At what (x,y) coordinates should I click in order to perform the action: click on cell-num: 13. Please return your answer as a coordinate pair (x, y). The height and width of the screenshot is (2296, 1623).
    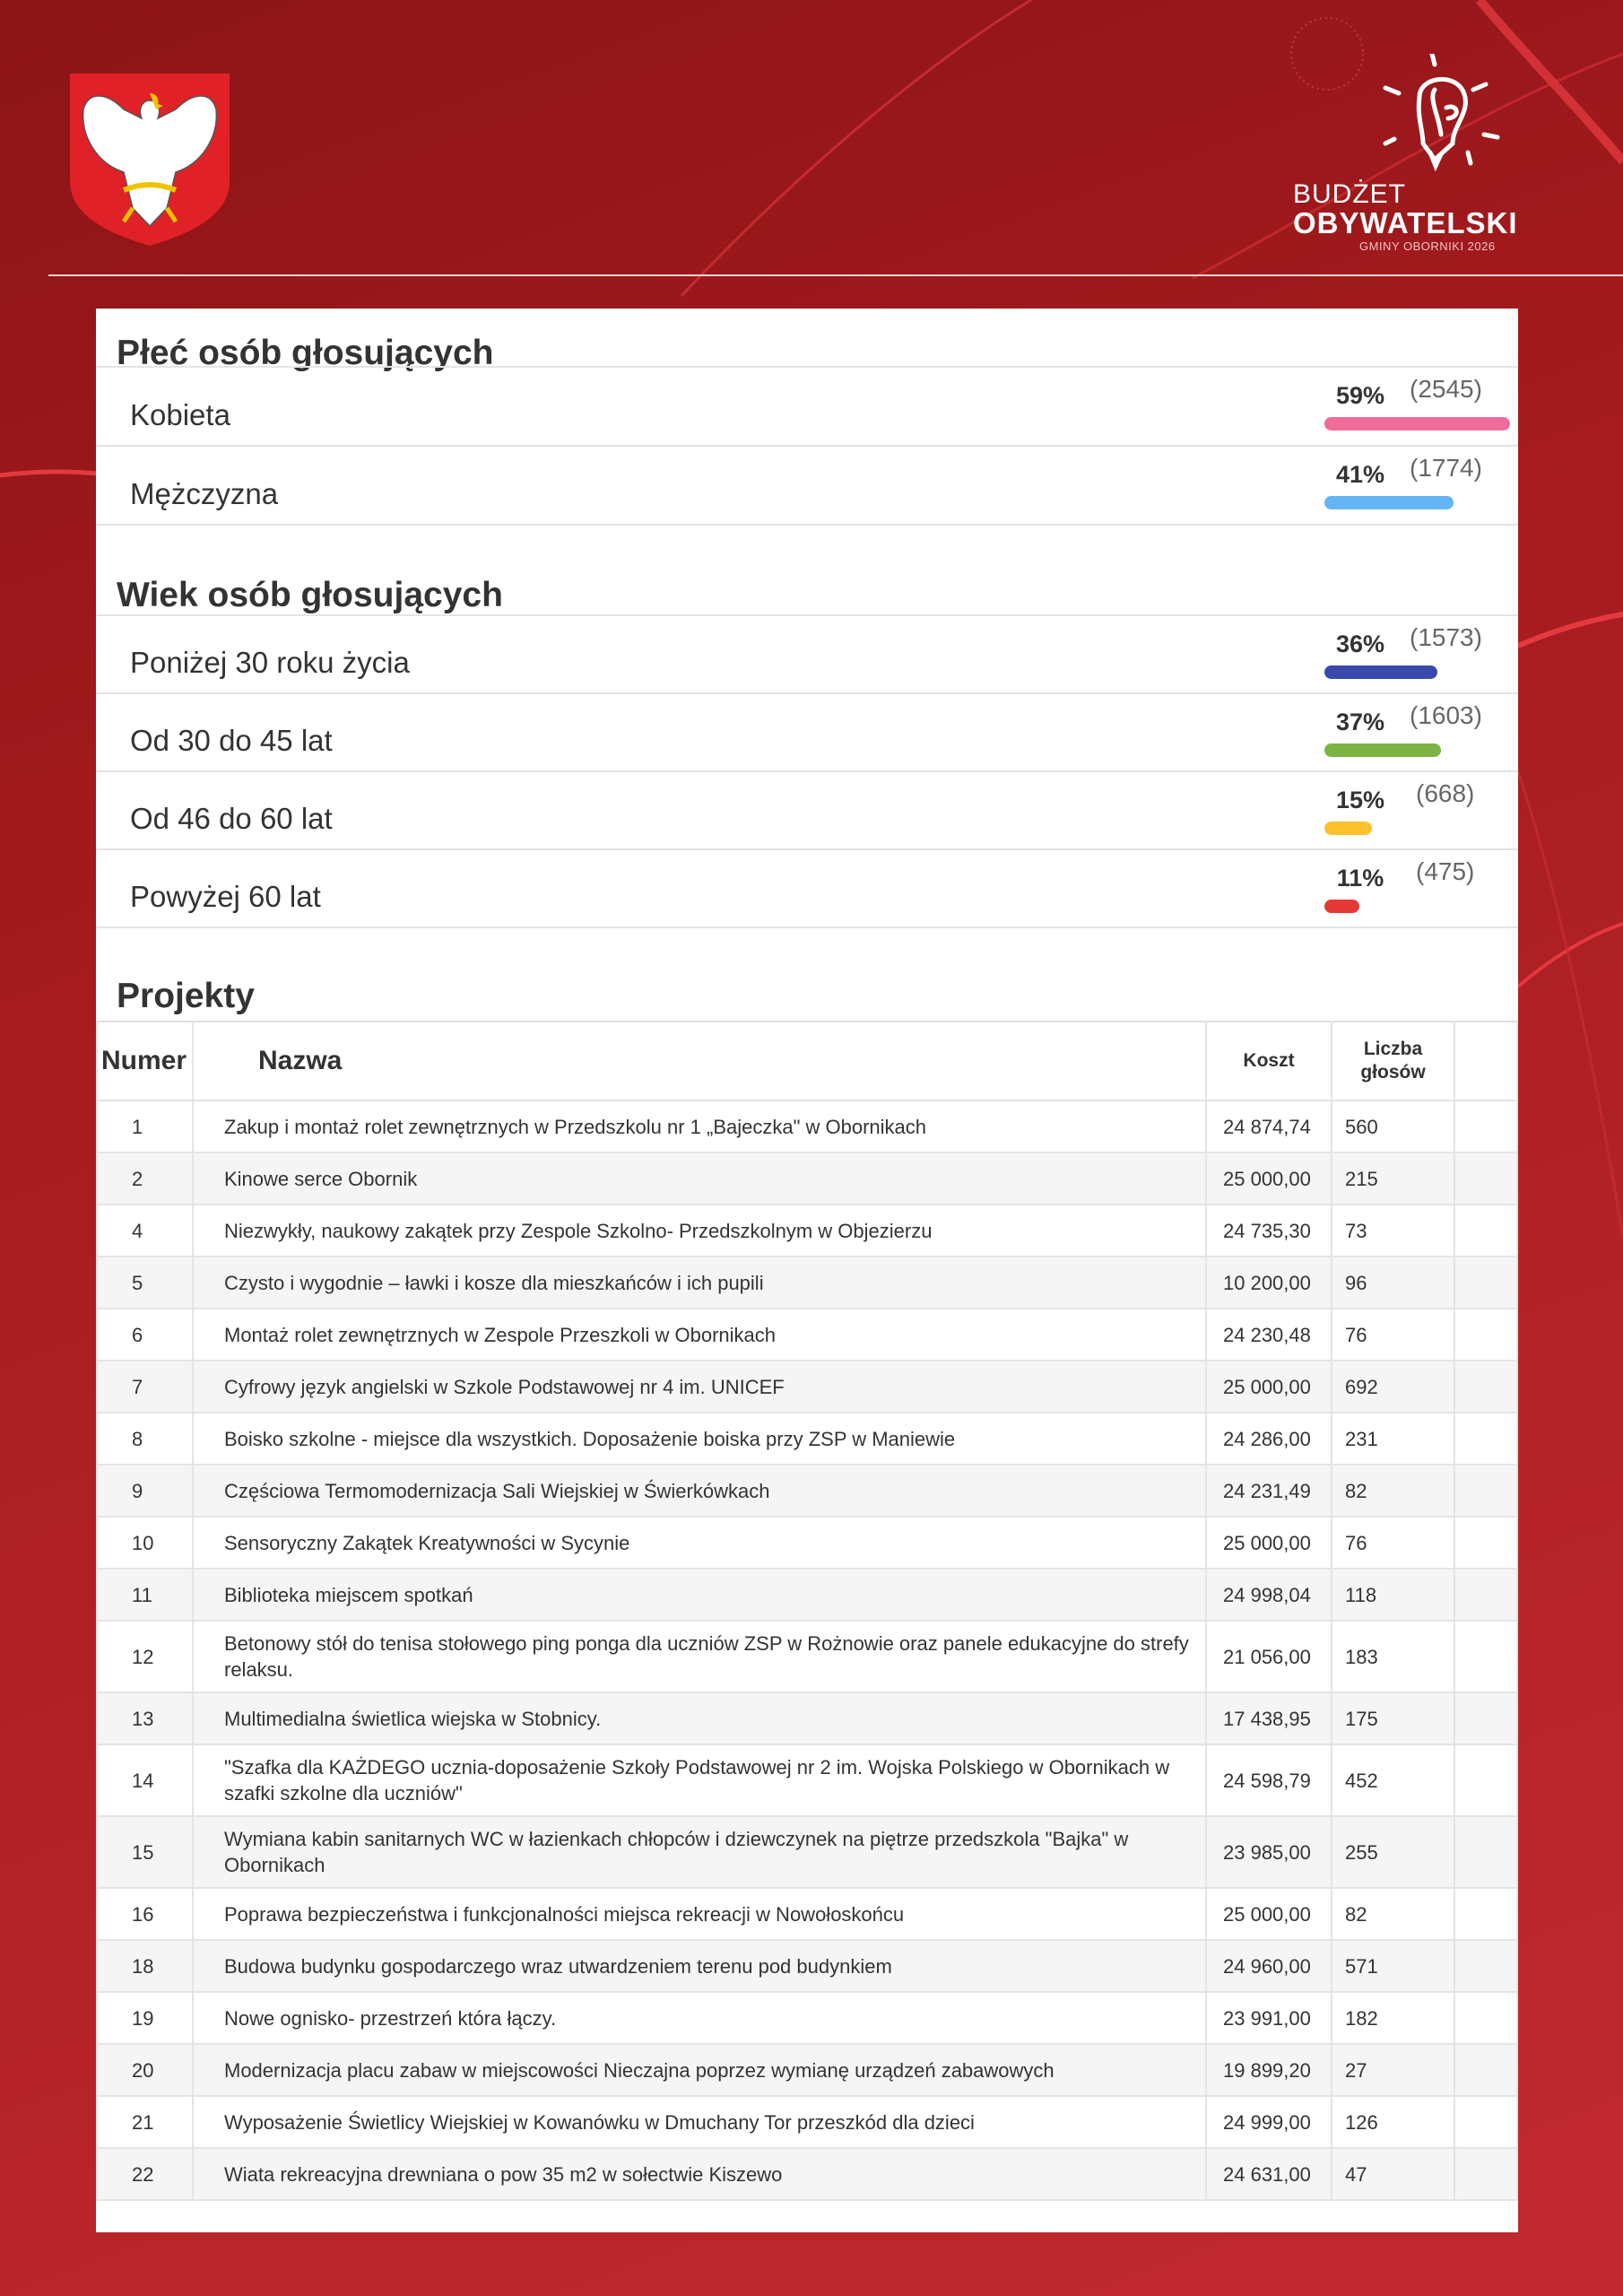
    Looking at the image, I should click on (145, 1718).